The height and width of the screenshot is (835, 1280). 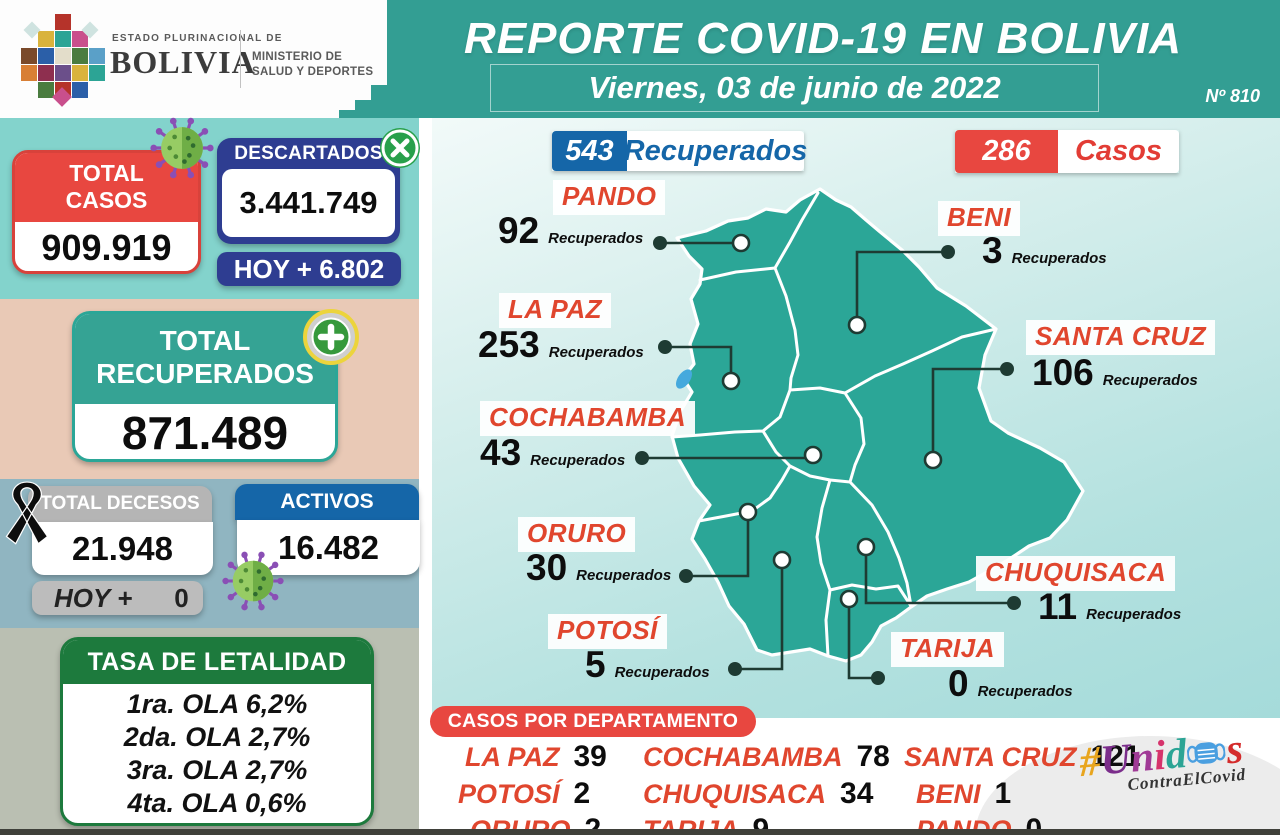 What do you see at coordinates (947, 649) in the screenshot?
I see `map-label-tarija: TARIJA` at bounding box center [947, 649].